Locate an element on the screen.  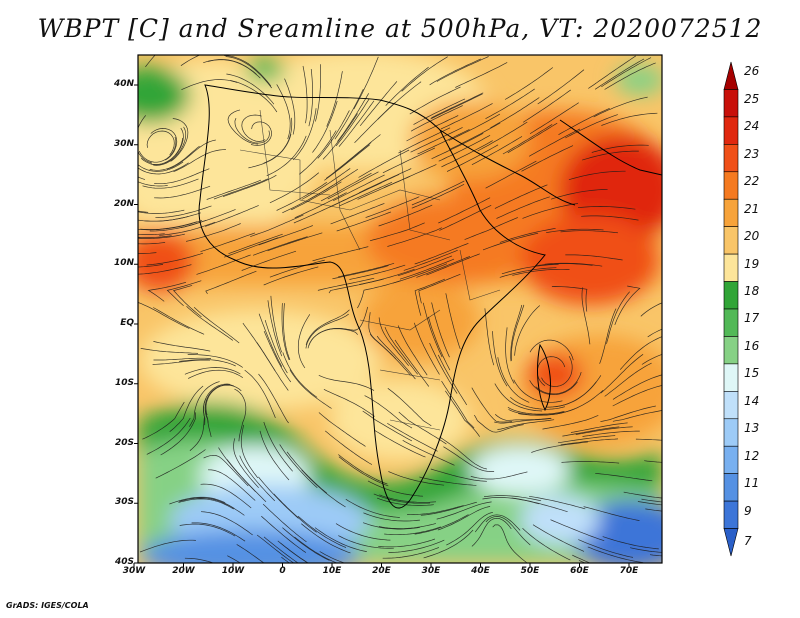
colorbar-swatch is located at coordinates (731, 350).